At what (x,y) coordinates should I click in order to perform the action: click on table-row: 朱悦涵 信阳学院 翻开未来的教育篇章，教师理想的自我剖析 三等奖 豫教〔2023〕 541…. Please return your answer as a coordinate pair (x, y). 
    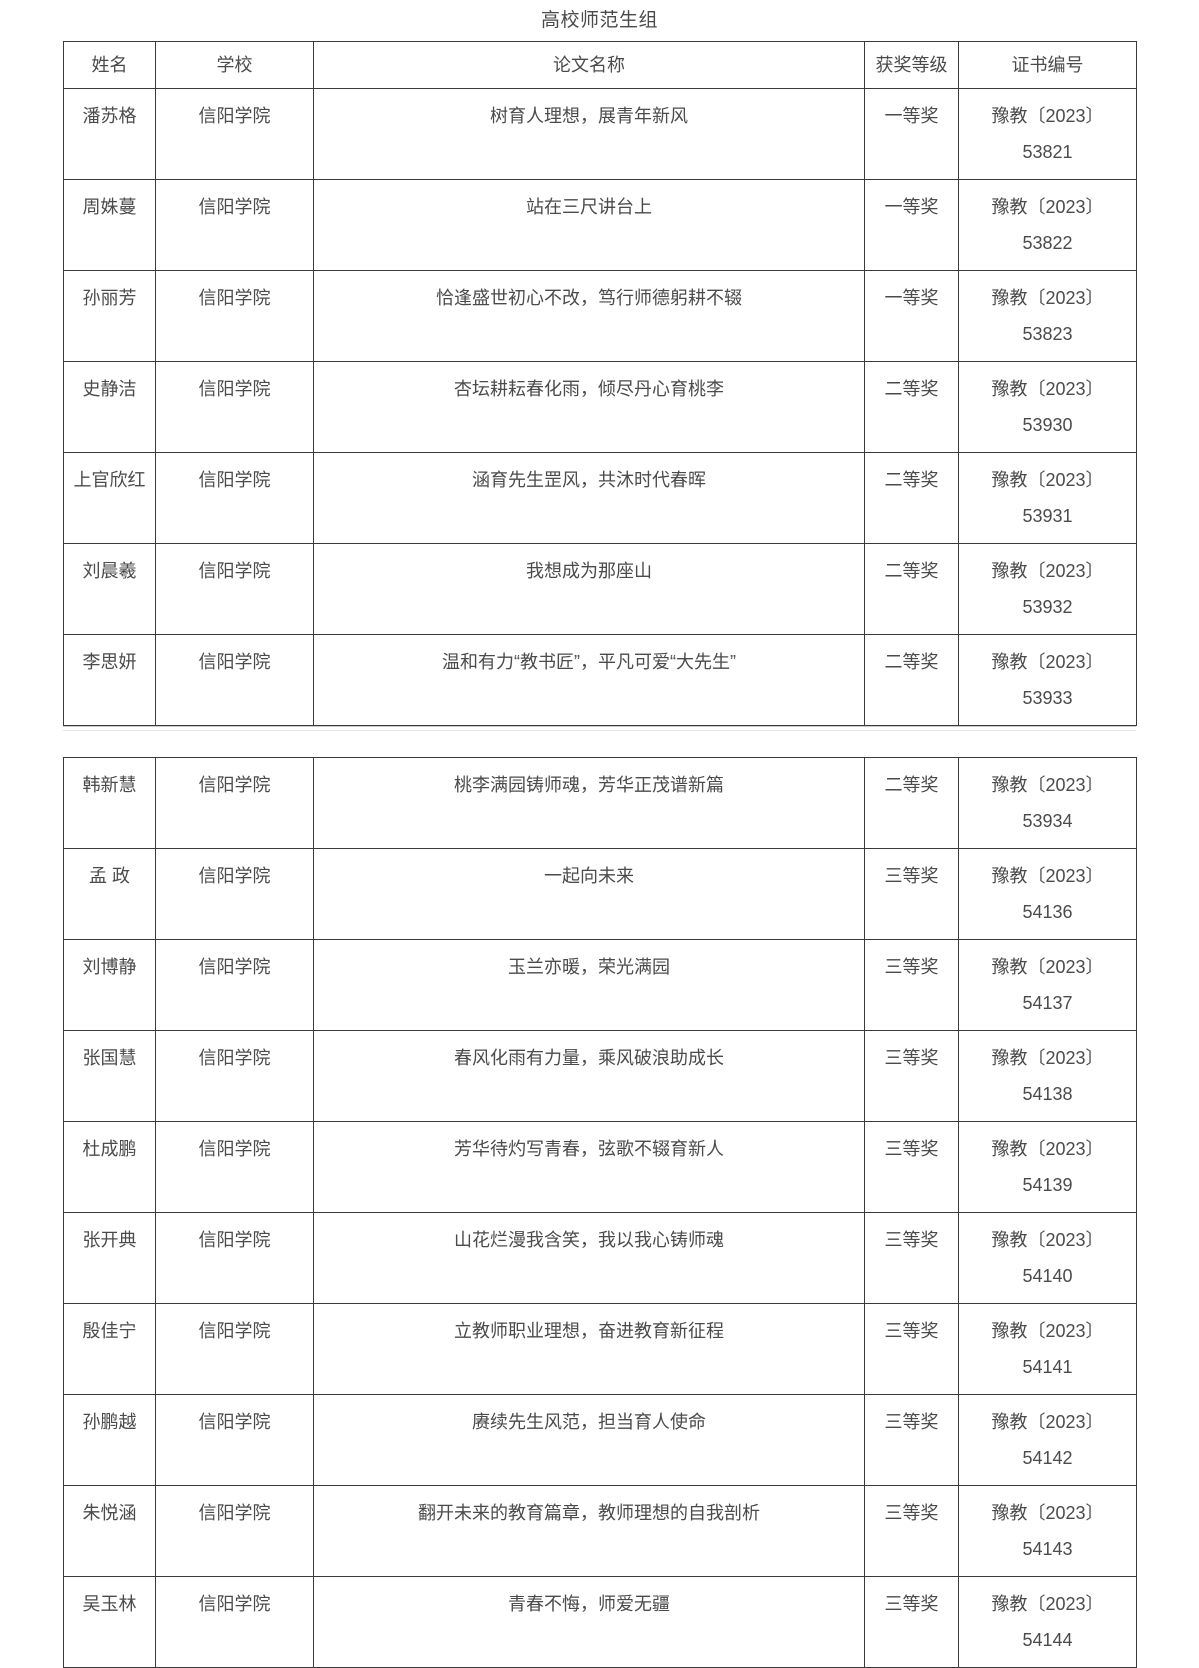
    Looking at the image, I should click on (600, 1531).